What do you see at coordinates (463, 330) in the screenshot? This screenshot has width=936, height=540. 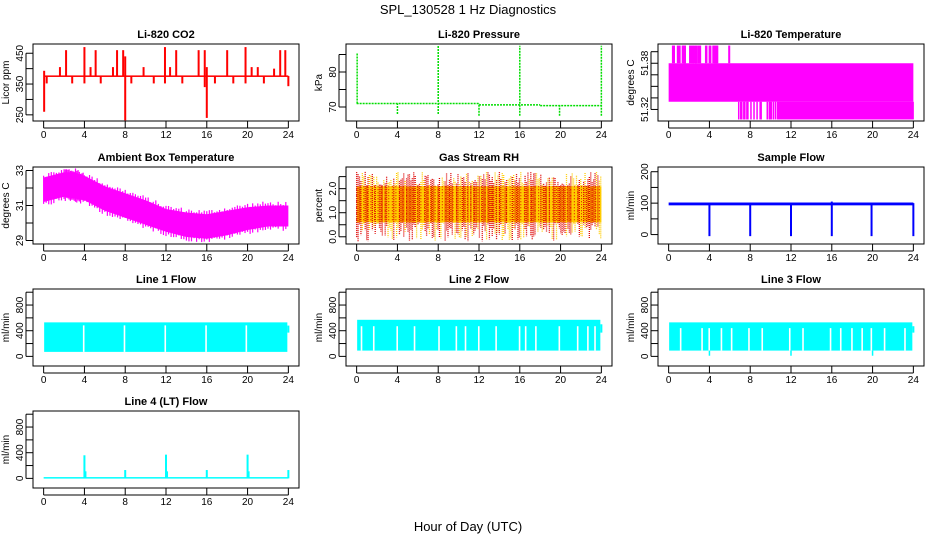 I see `panel-line-2-flow: Line 2 Flow ml/min 0 4 8 12 16 20 24 0 400 800` at bounding box center [463, 330].